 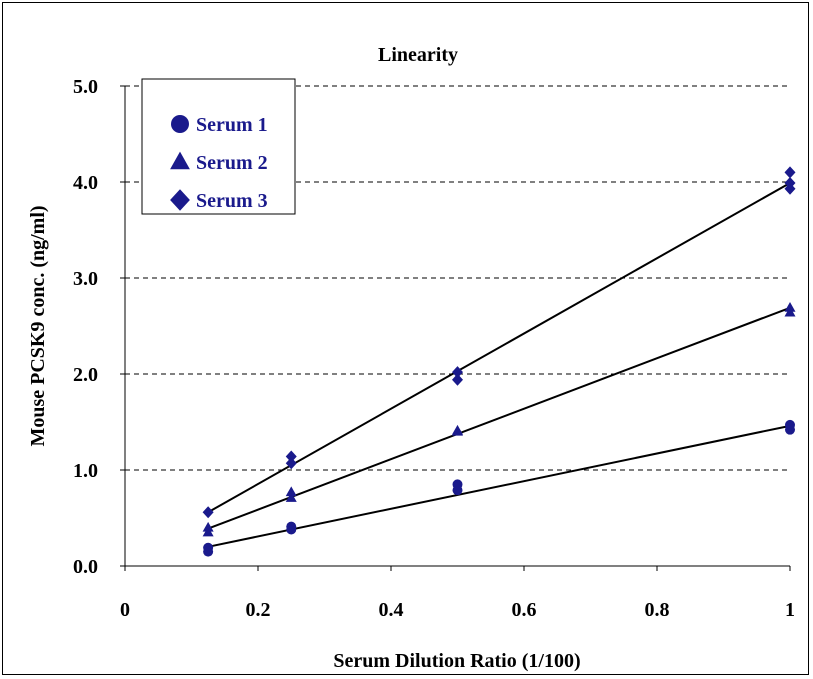 What do you see at coordinates (125, 610) in the screenshot?
I see `x-tick-label: 0` at bounding box center [125, 610].